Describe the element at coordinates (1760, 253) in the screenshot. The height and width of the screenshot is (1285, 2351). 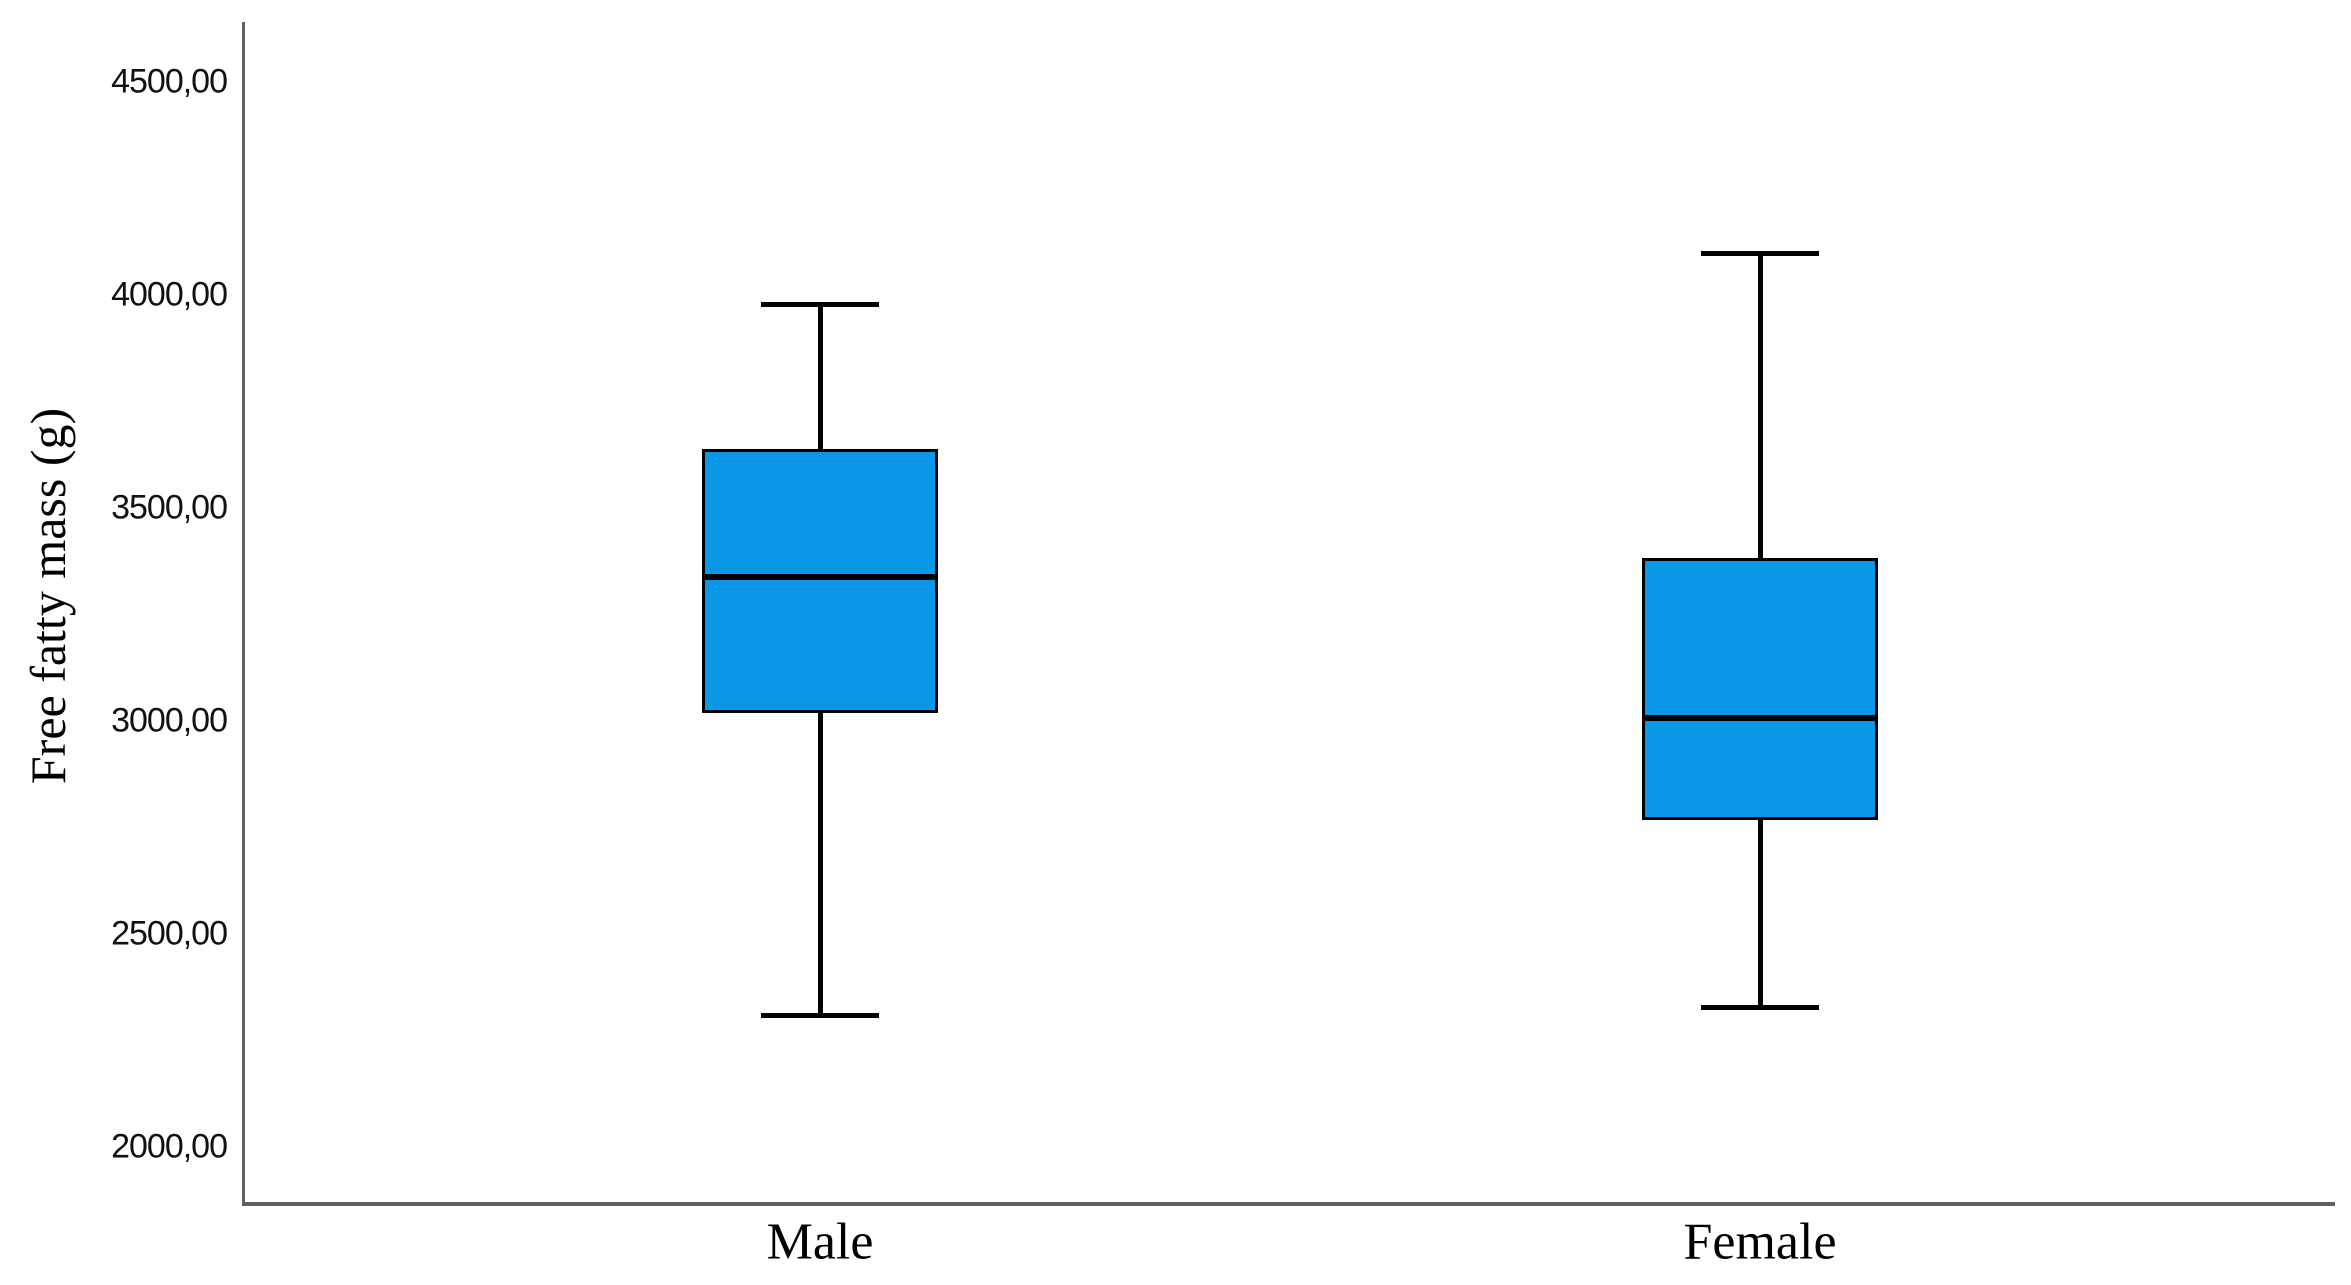
I see `whisker-cap-upper-female` at that location.